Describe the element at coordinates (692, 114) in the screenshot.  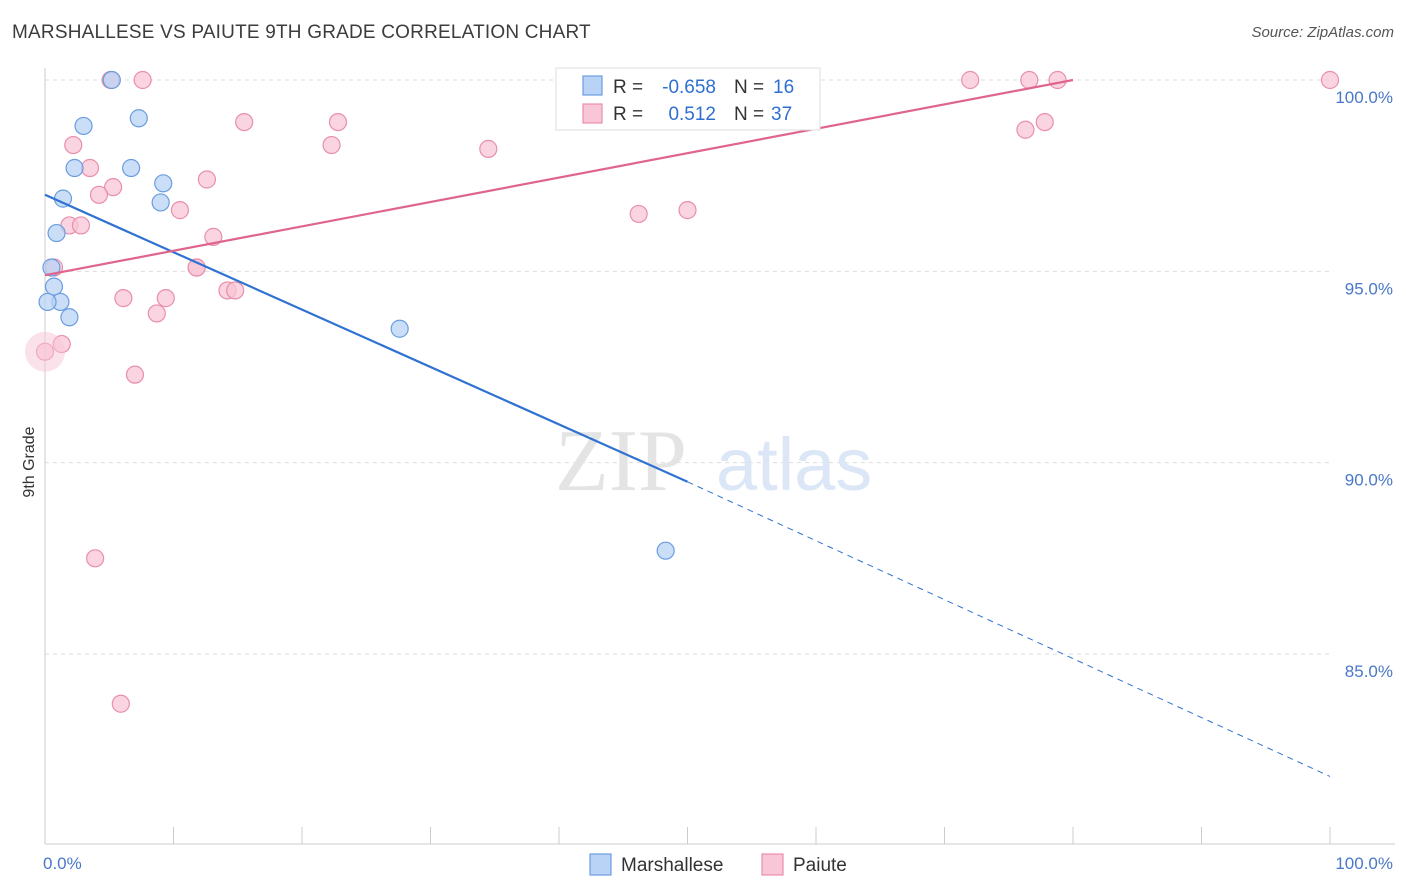
I see `legend-paiute-r-value: 0.512` at that location.